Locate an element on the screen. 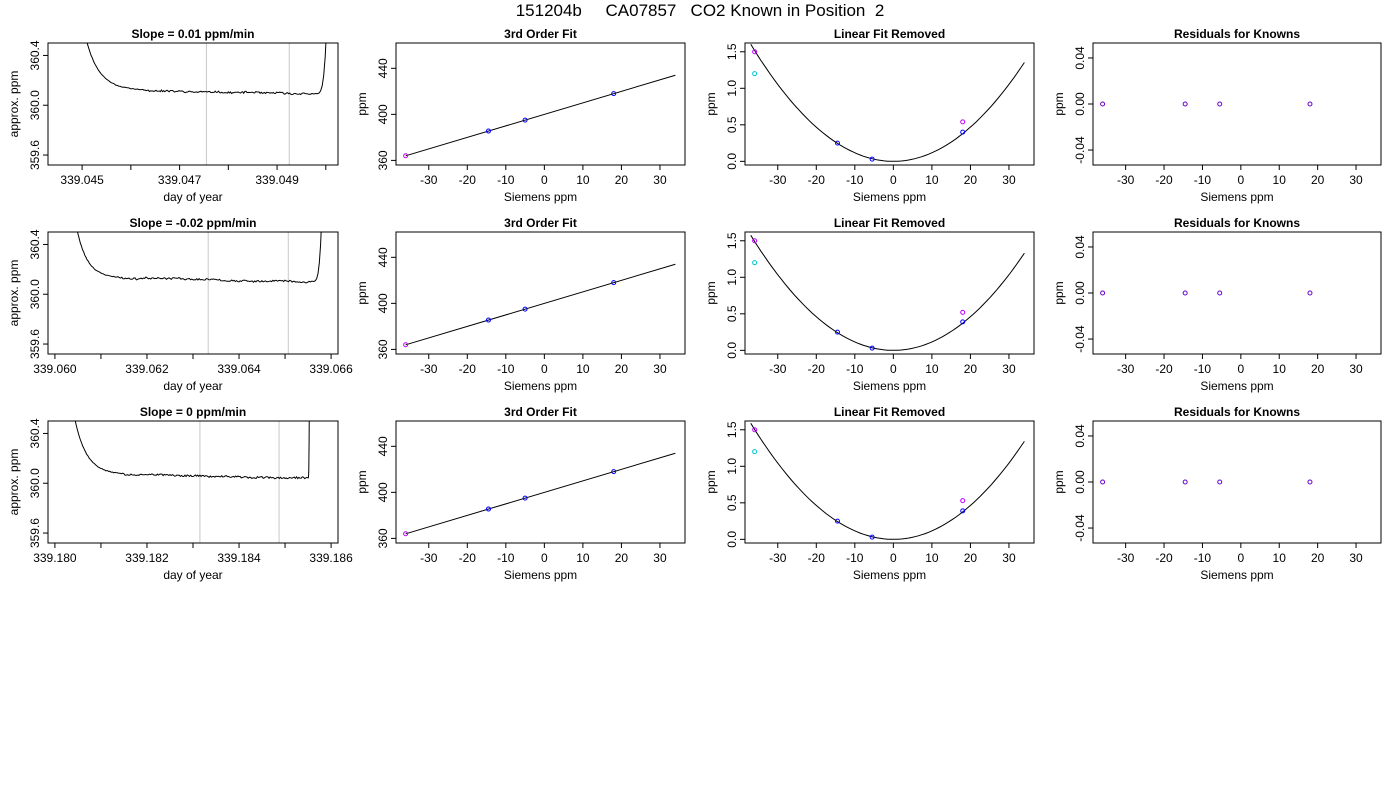 This screenshot has width=1400, height=800. x-tick-label: 339.060 is located at coordinates (55, 369).